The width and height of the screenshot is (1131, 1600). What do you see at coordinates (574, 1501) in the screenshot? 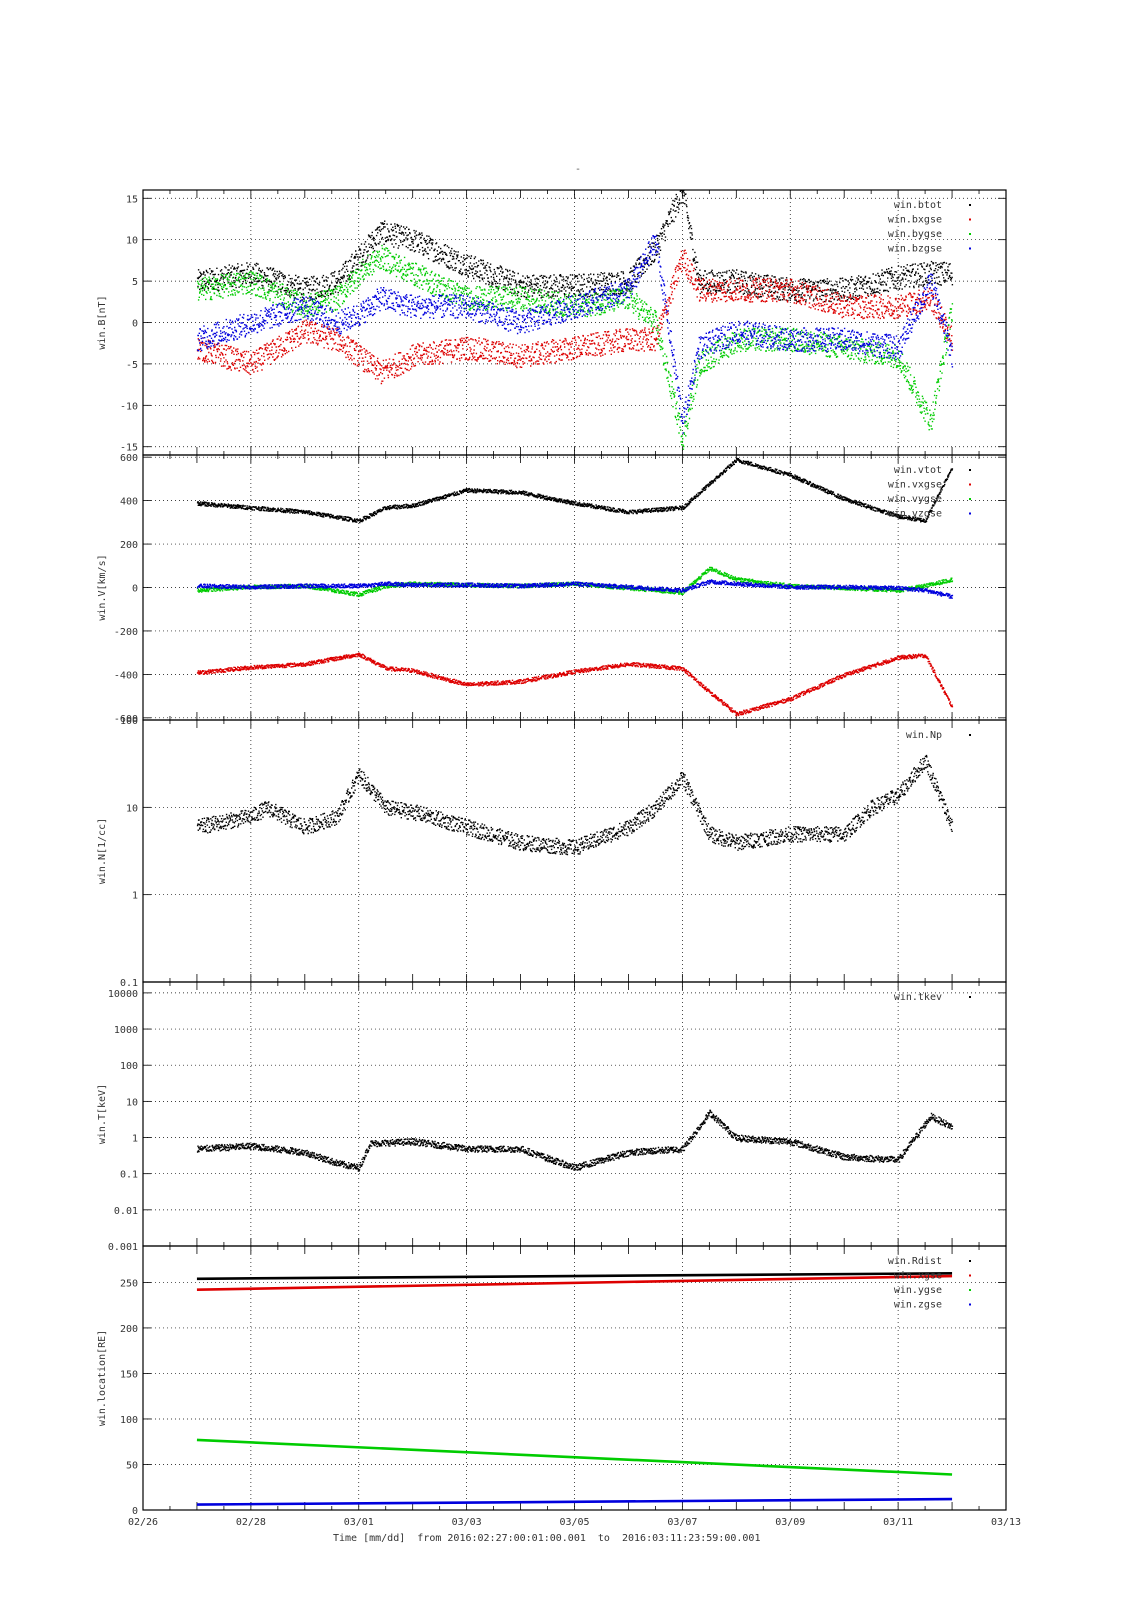
I see `series-win-zgse-line` at bounding box center [574, 1501].